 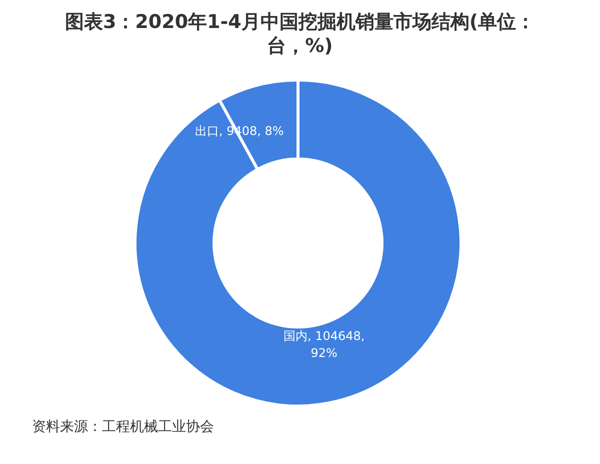 I want to click on slice-label: 国内, 104648, 92%, so click(x=324, y=345).